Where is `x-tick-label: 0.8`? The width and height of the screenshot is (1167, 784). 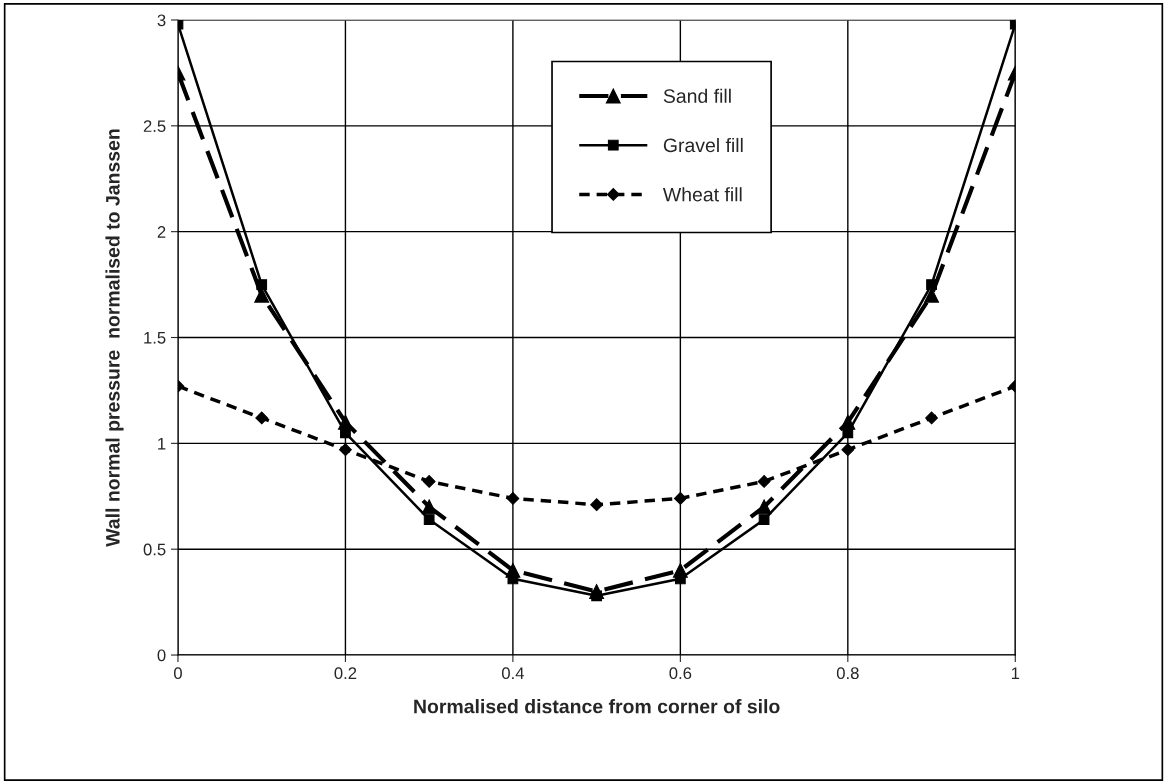 x-tick-label: 0.8 is located at coordinates (847, 673).